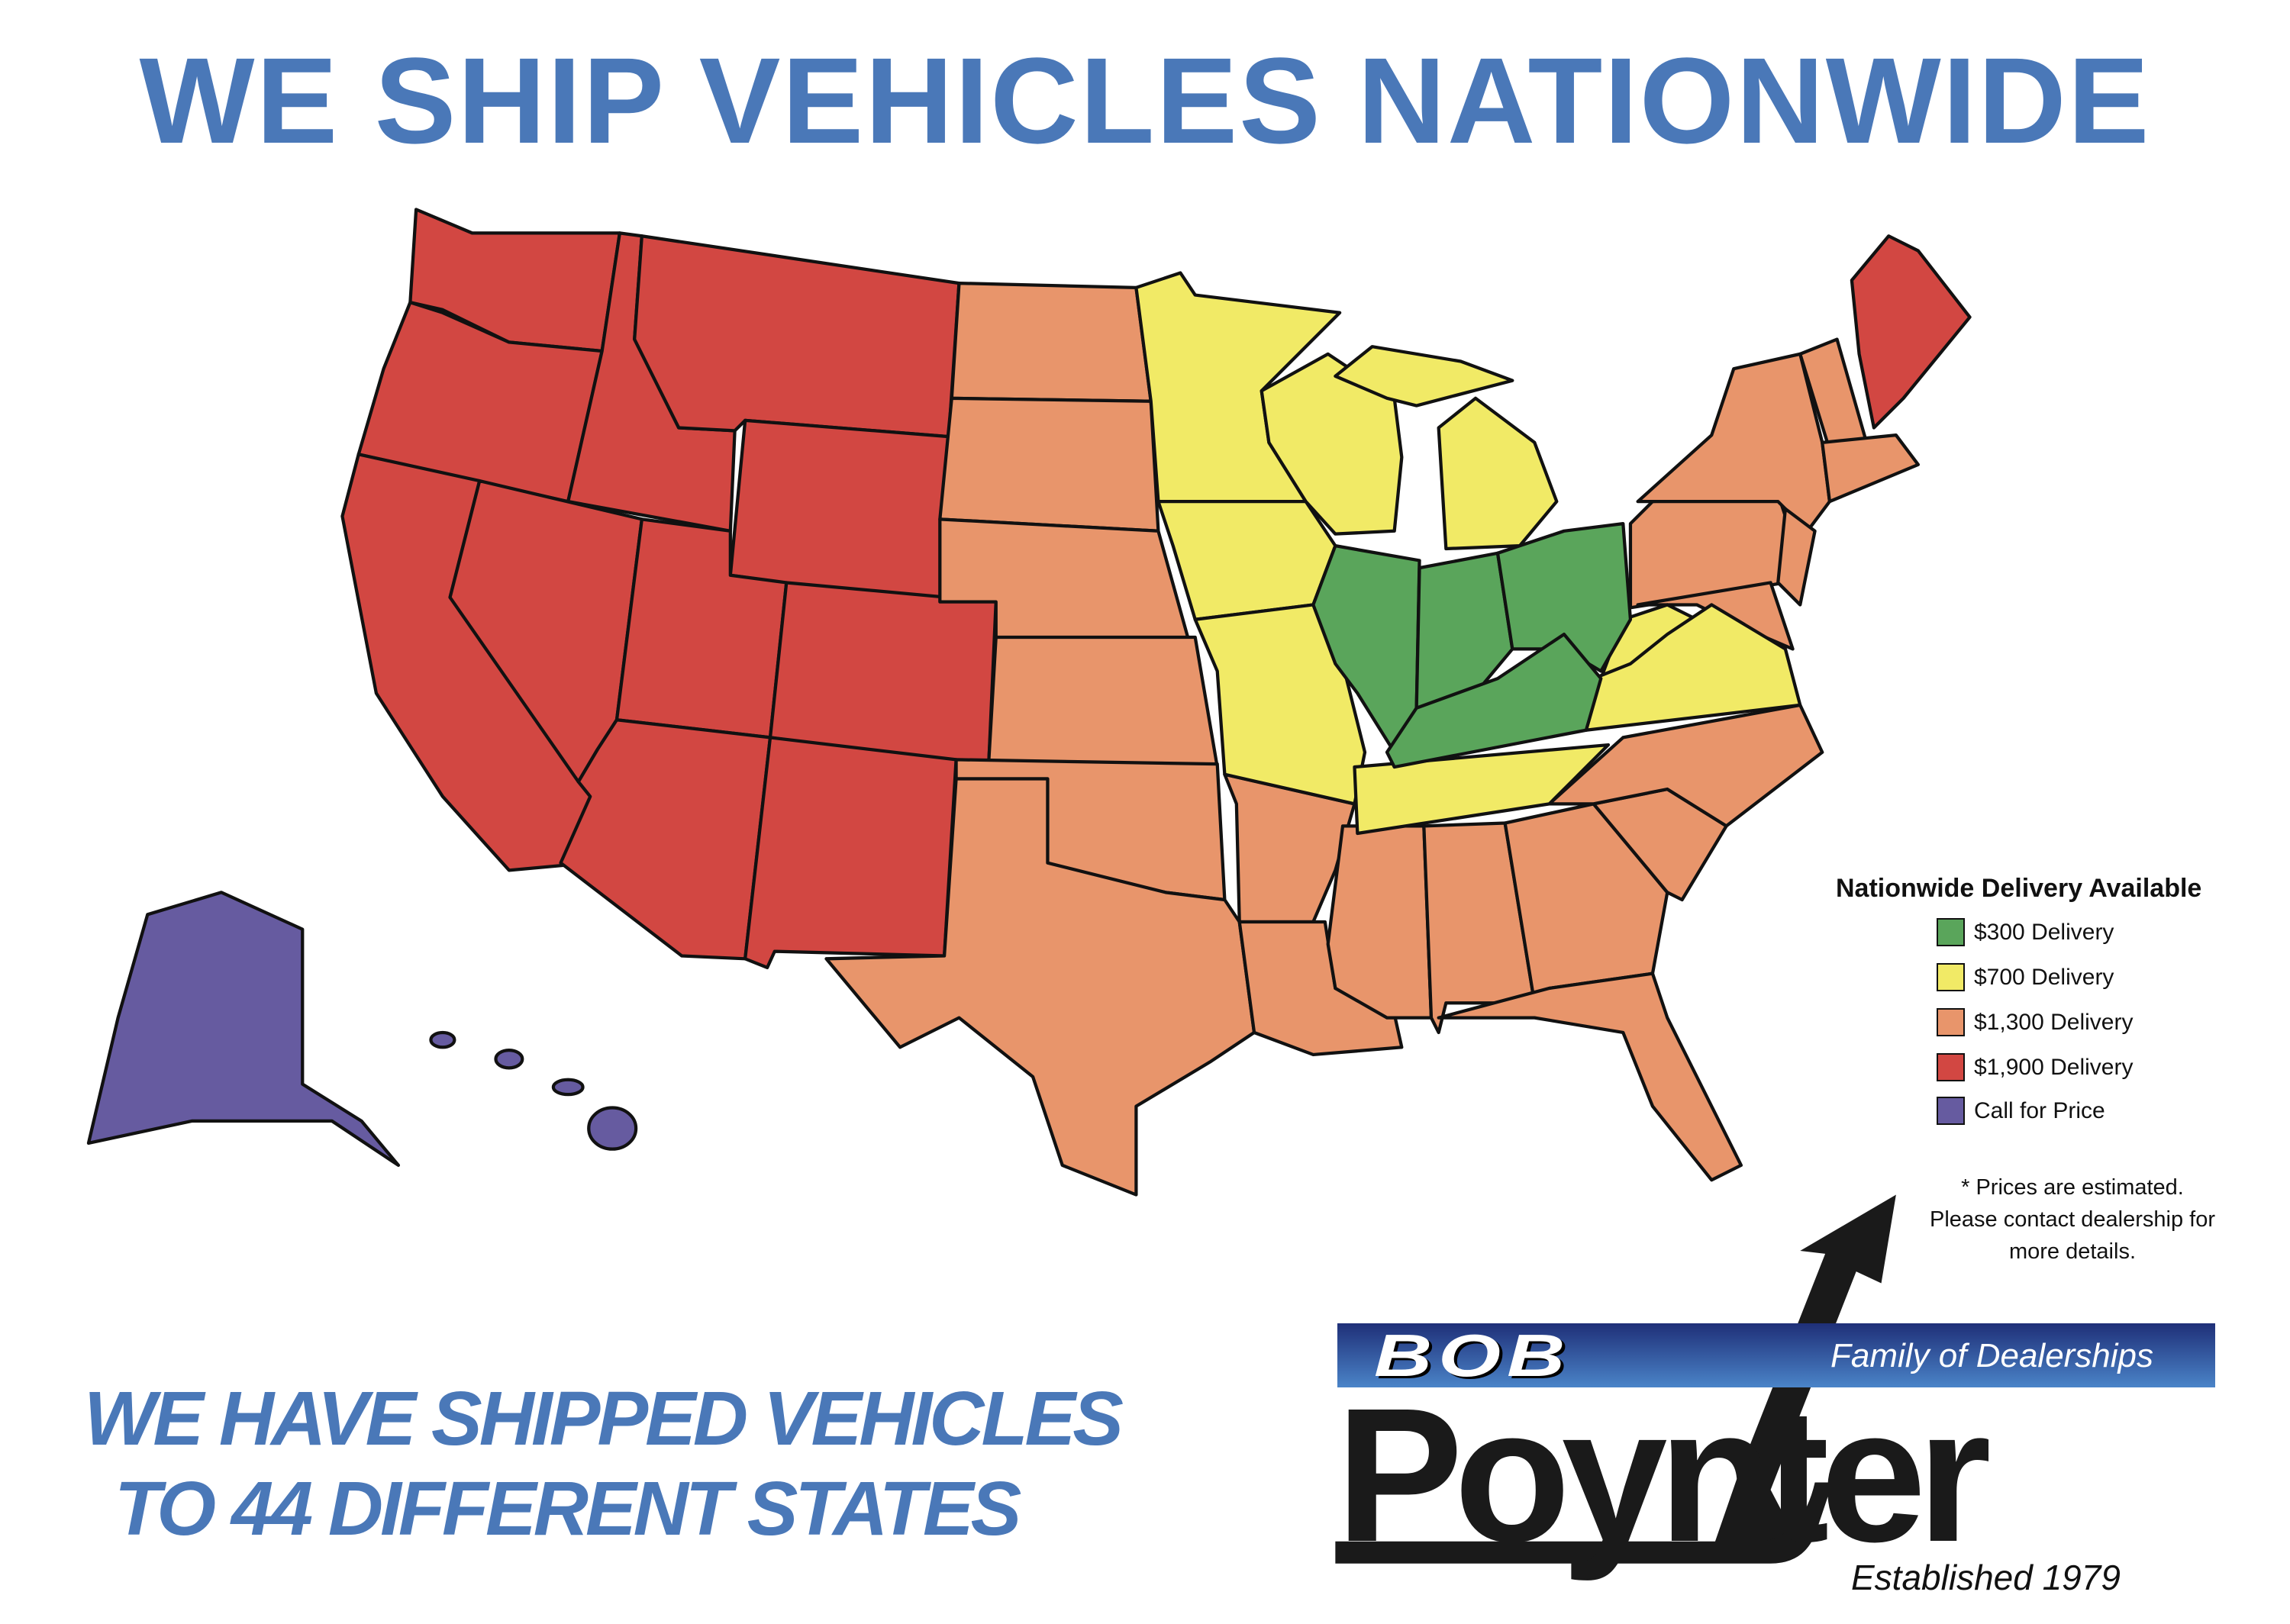  Describe the element at coordinates (1992, 1355) in the screenshot. I see `logo-family-text: Family of Dealerships` at that location.